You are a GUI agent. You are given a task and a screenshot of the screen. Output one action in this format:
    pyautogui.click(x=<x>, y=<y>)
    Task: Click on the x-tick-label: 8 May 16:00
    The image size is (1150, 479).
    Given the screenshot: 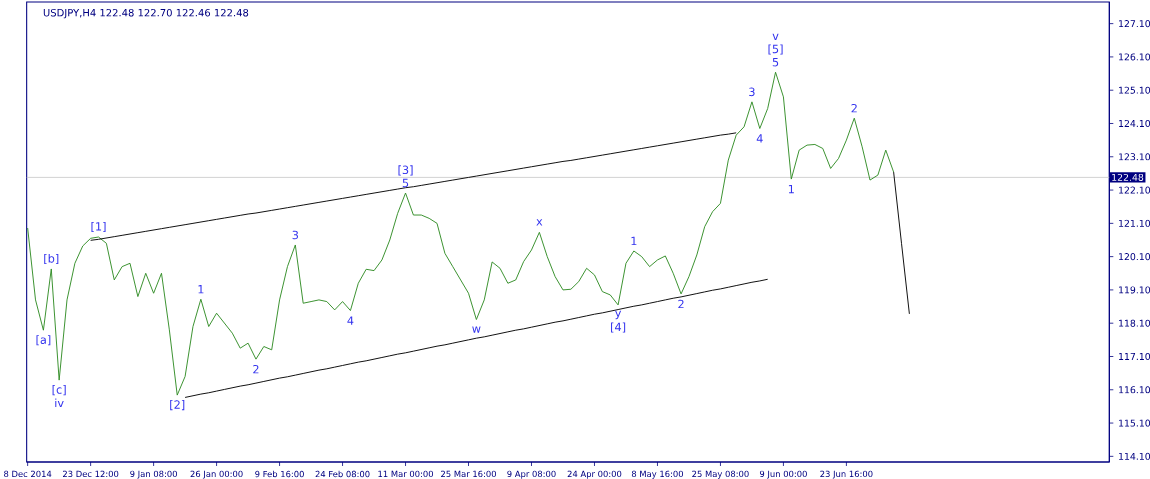 What is the action you would take?
    pyautogui.click(x=657, y=474)
    